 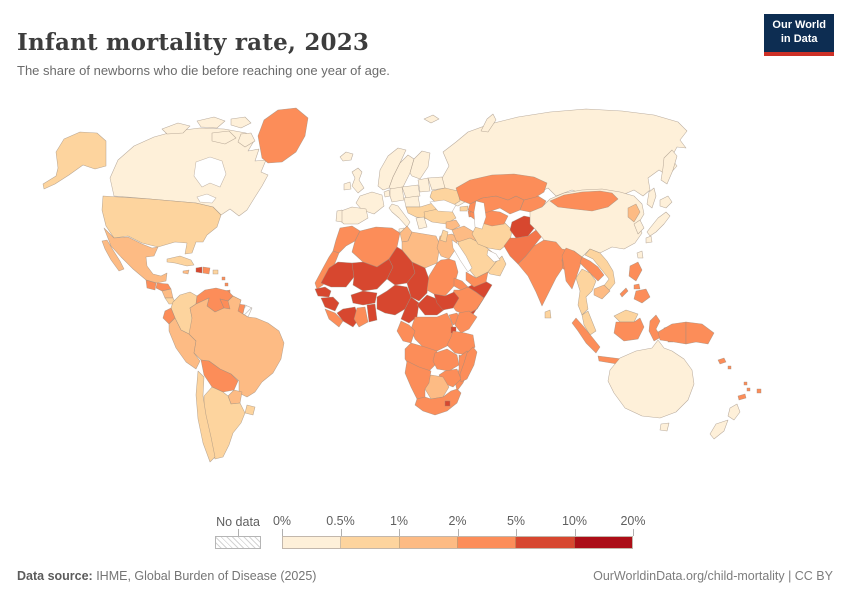 What do you see at coordinates (347, 186) in the screenshot?
I see `country-ireland` at bounding box center [347, 186].